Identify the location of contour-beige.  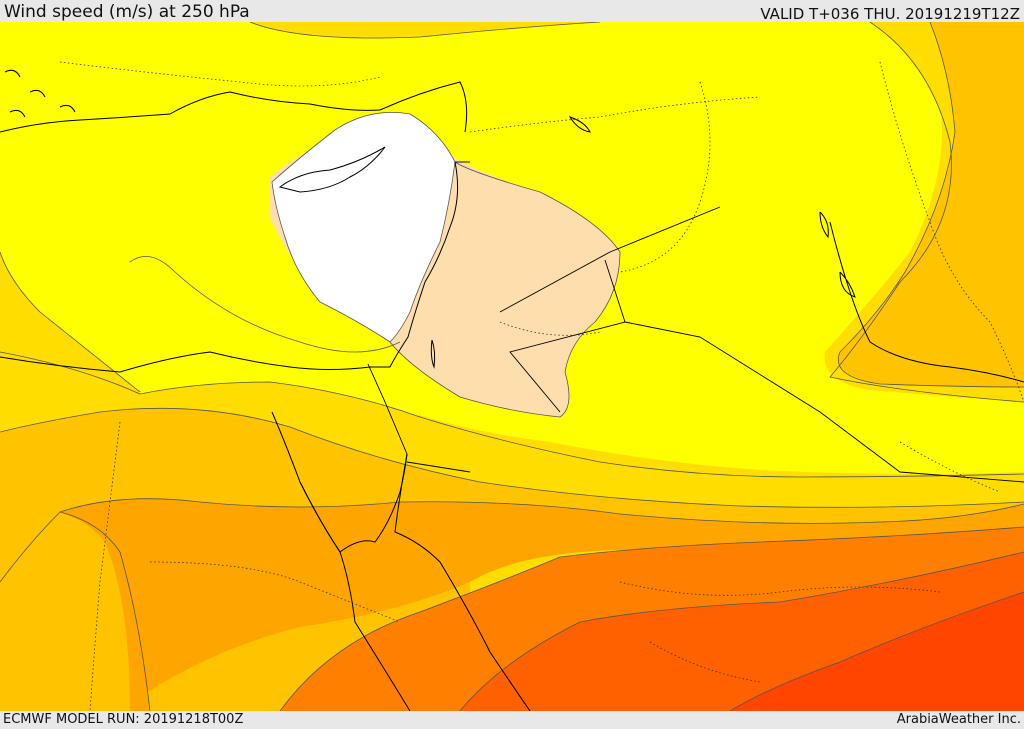
(505, 289).